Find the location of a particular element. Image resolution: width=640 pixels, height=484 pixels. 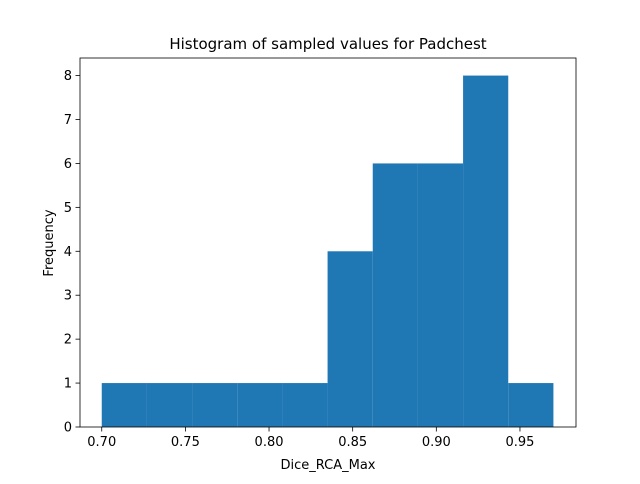

x-tick-label: 0.80 is located at coordinates (269, 442).